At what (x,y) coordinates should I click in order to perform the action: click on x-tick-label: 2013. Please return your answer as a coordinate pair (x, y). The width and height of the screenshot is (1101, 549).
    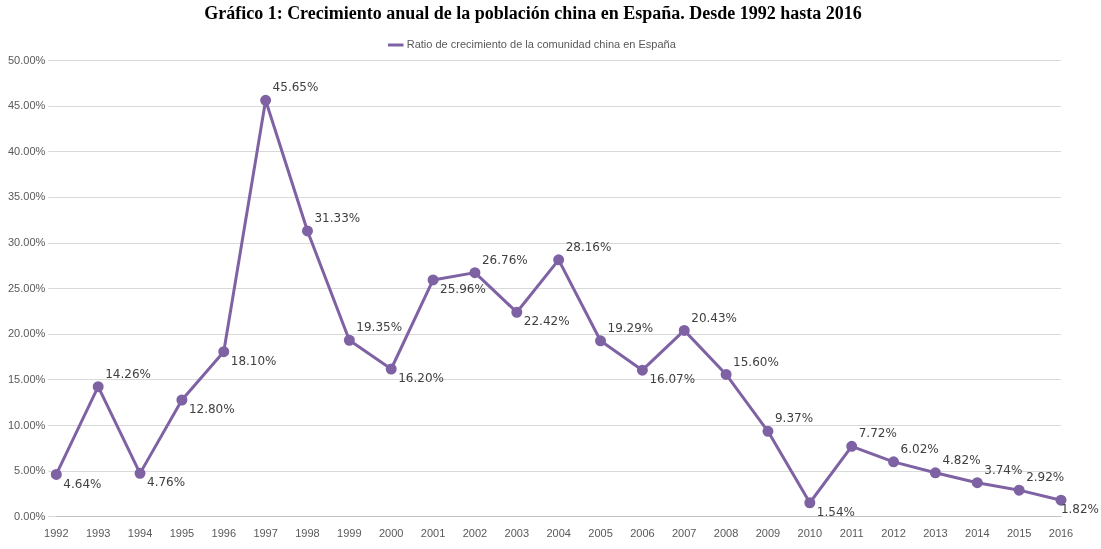
    Looking at the image, I should click on (935, 533).